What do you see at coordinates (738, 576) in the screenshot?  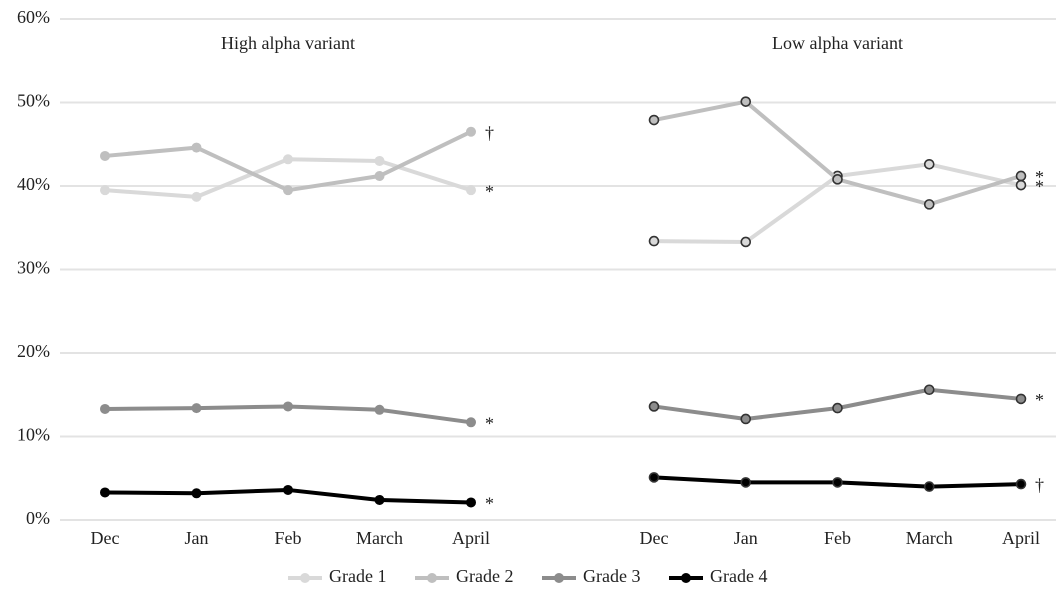 I see `legend-label: Grade 4` at bounding box center [738, 576].